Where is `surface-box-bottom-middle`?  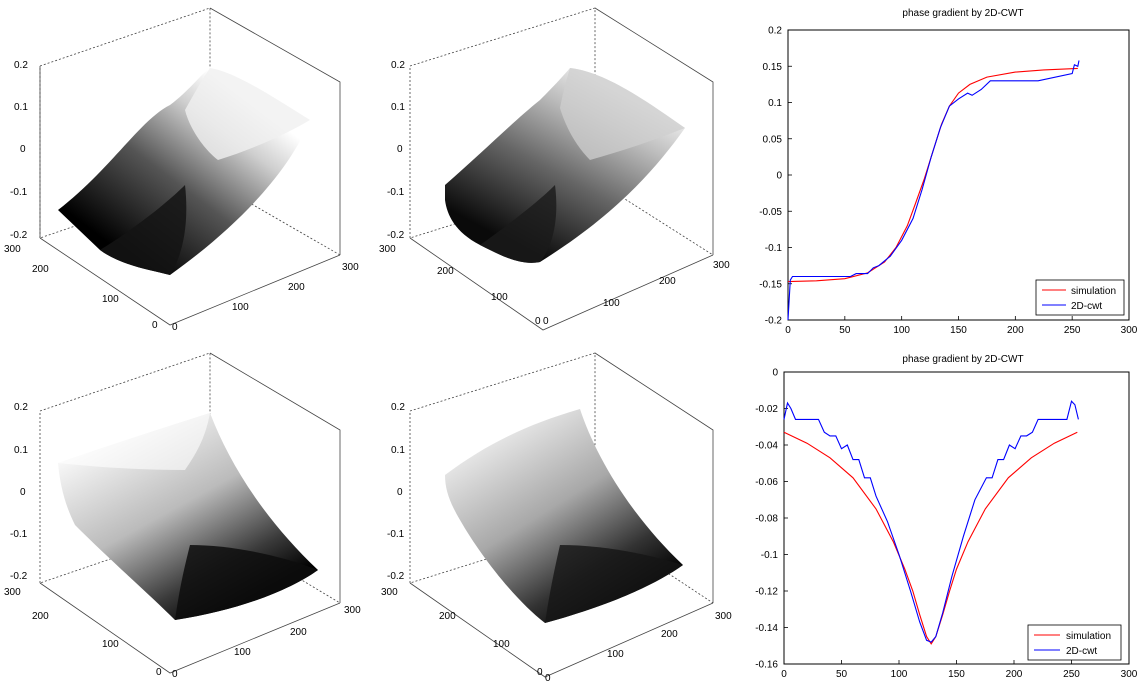
surface-box-bottom-middle is located at coordinates (561, 515).